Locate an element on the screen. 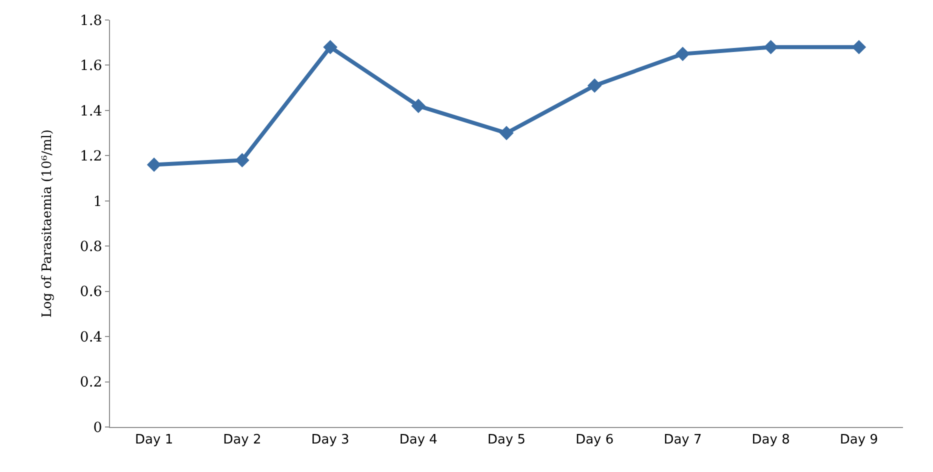 Image resolution: width=933 pixels, height=472 pixels. y-tick-label: 1.6 is located at coordinates (91, 66).